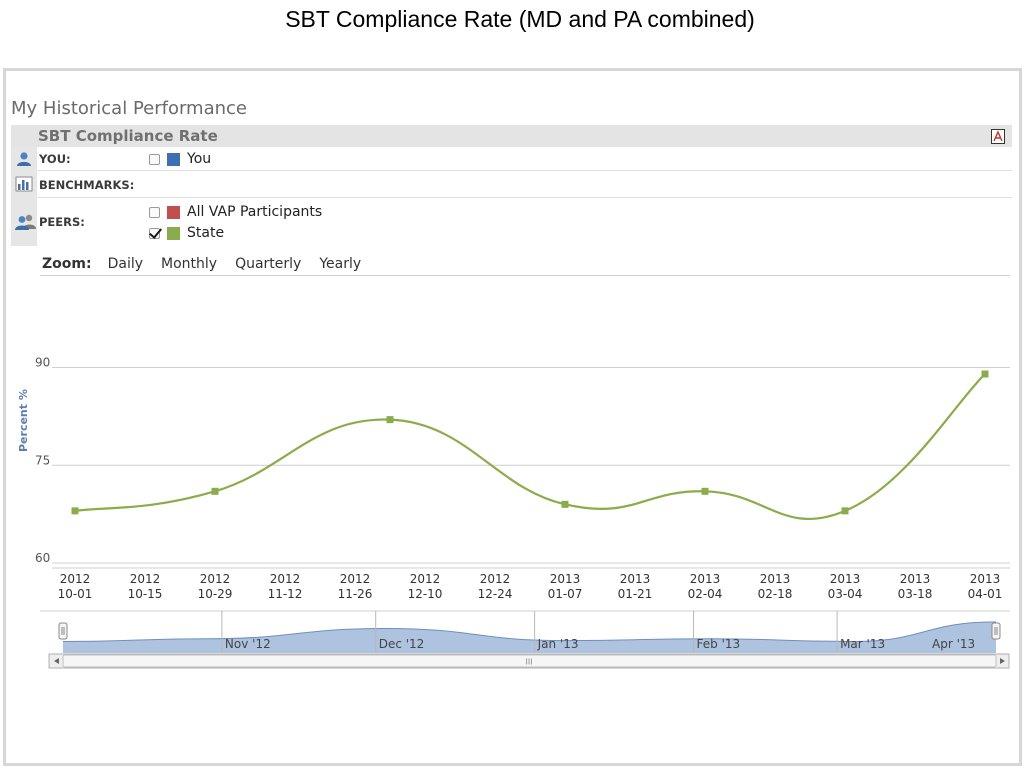 Image resolution: width=1024 pixels, height=768 pixels. Describe the element at coordinates (524, 222) in the screenshot. I see `legend-row-peers: PEERS: All VAP Participants State` at that location.